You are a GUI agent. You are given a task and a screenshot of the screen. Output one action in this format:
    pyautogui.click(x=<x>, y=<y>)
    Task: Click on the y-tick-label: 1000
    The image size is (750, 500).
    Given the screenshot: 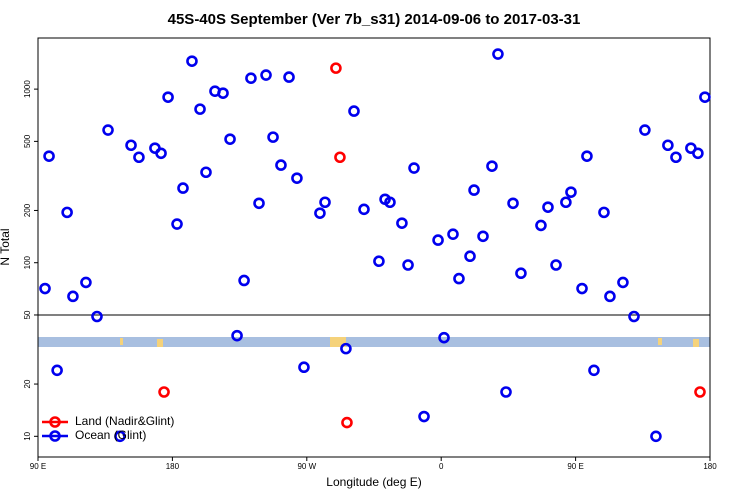 What is the action you would take?
    pyautogui.click(x=27, y=89)
    